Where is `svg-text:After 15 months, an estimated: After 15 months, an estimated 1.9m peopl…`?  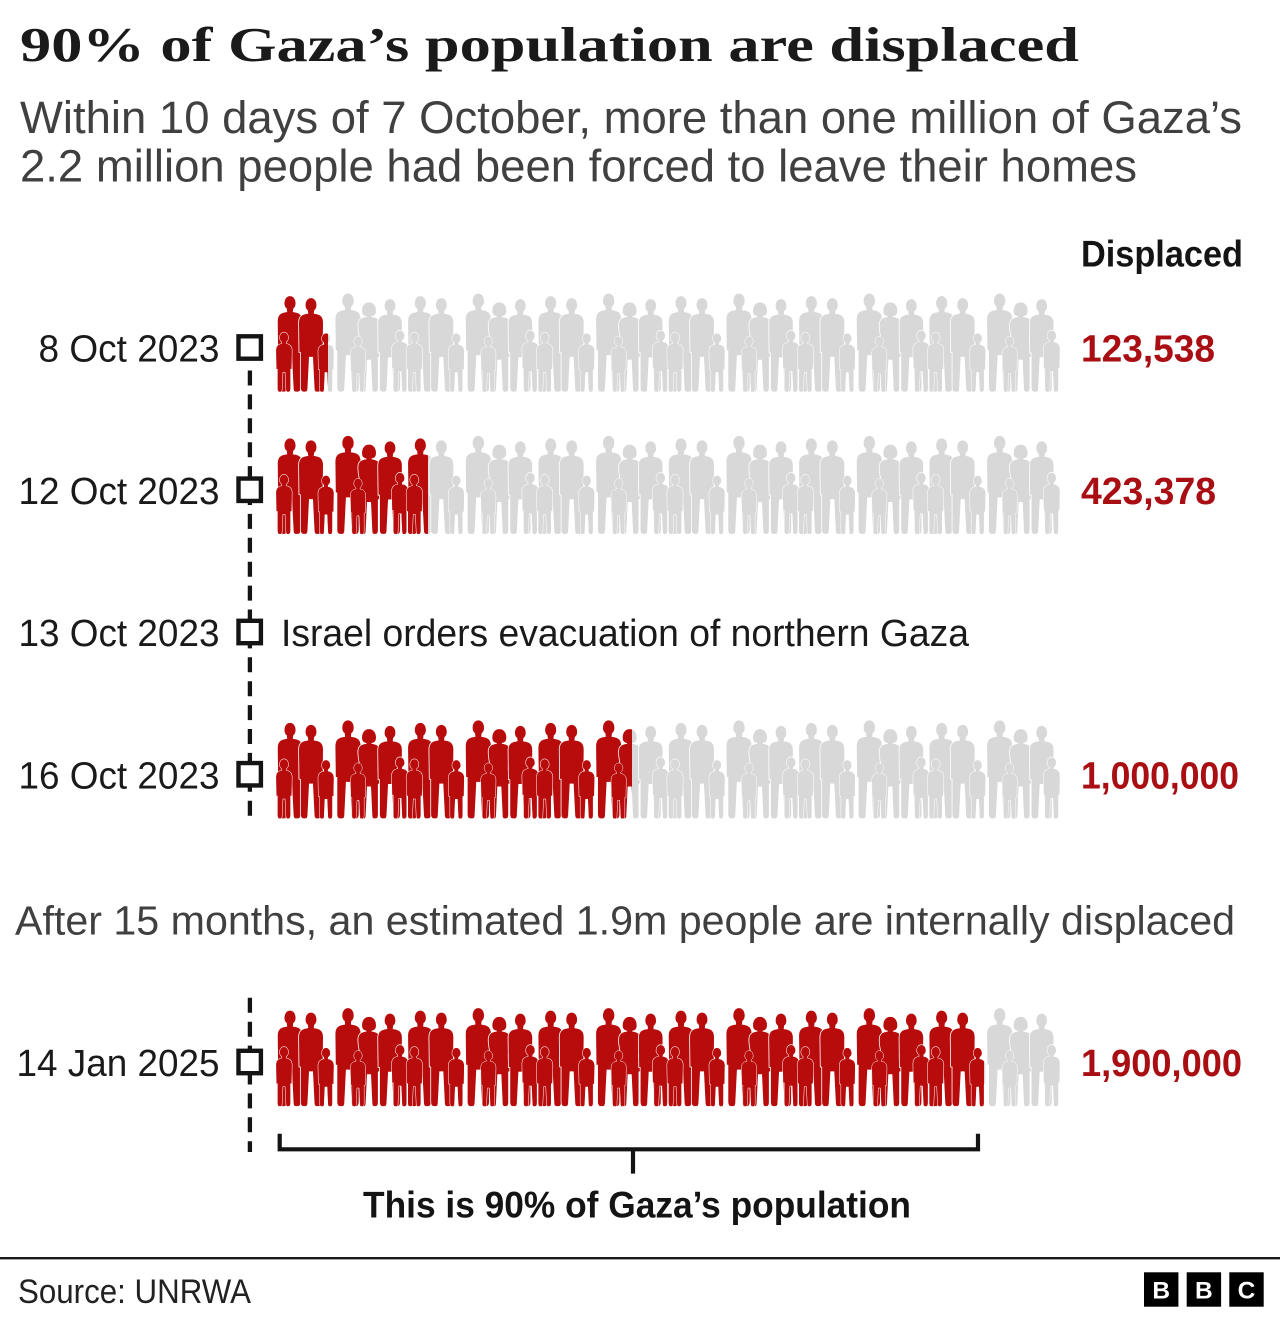
svg-text:After 15 months, an estimated: After 15 months, an estimated 1.9m peopl… is located at coordinates (625, 921).